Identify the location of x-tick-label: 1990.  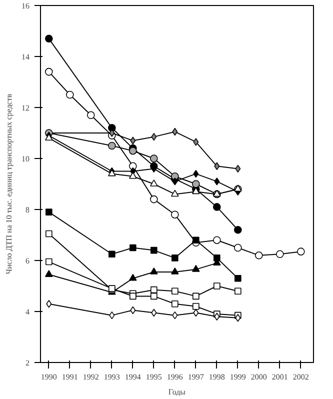
(48, 377).